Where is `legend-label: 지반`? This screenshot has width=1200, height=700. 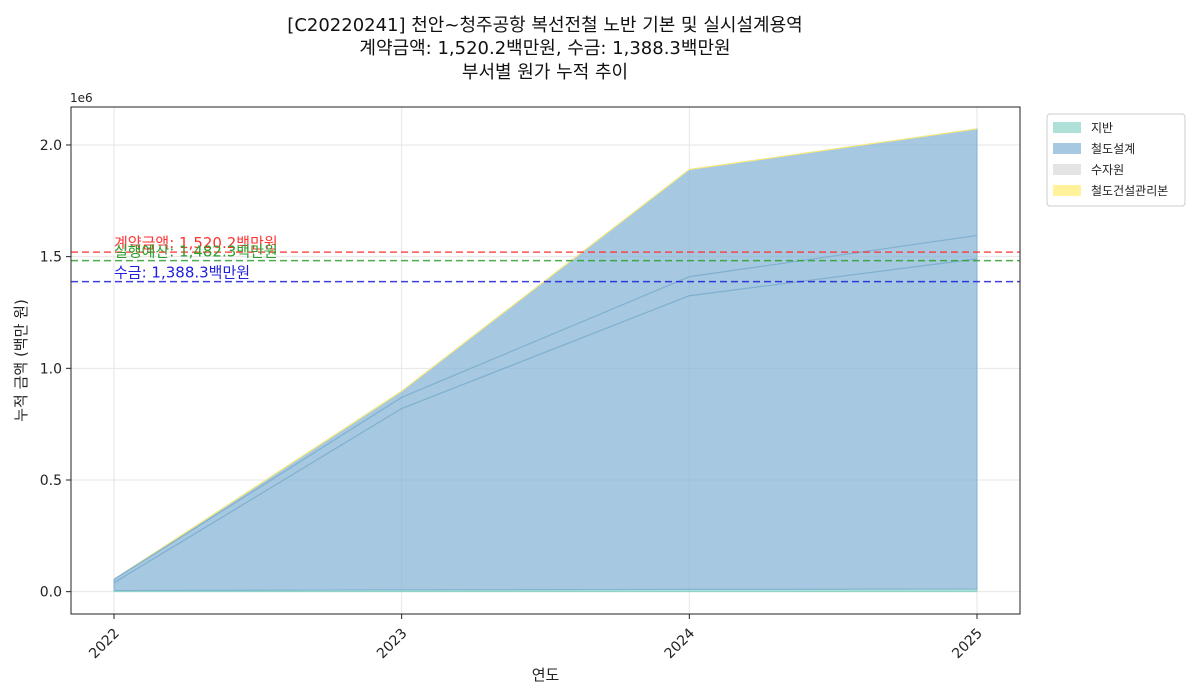
legend-label: 지반 is located at coordinates (1102, 128).